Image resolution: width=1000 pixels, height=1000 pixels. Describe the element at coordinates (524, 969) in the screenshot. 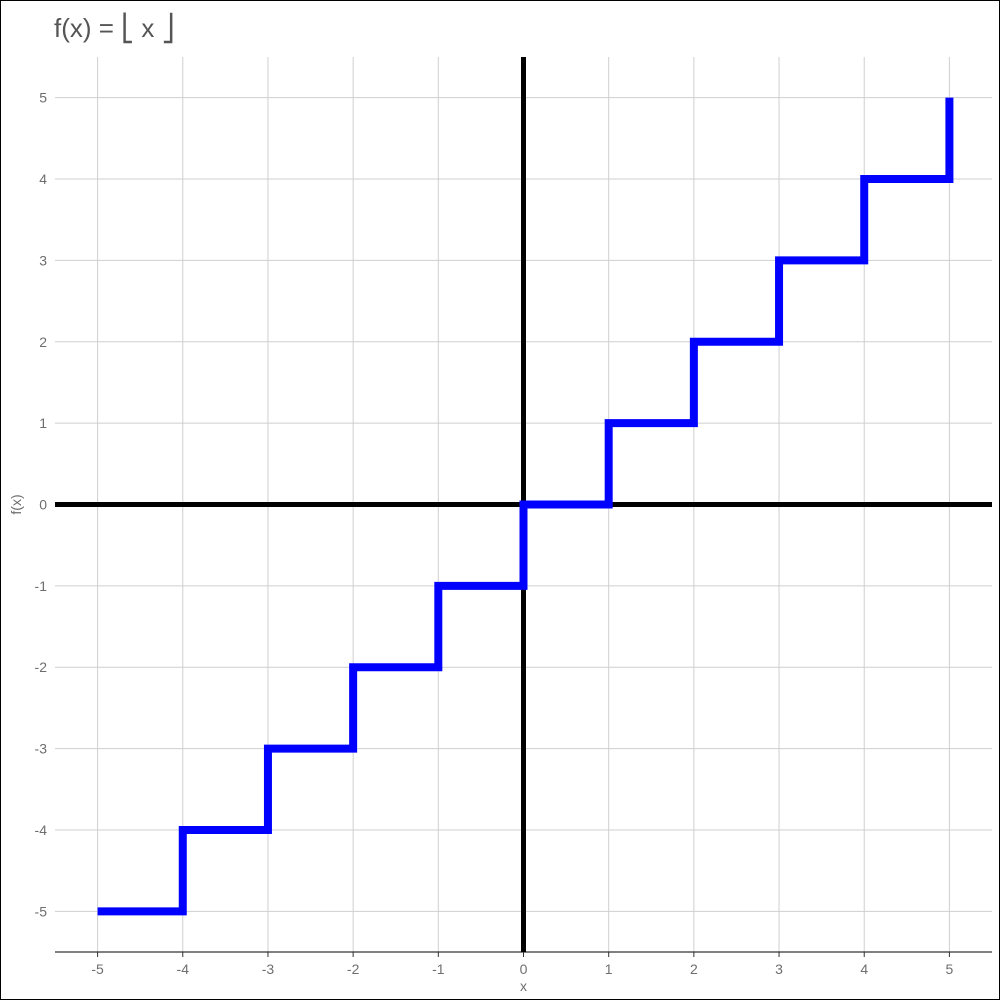

I see `x-tick-label: 0` at that location.